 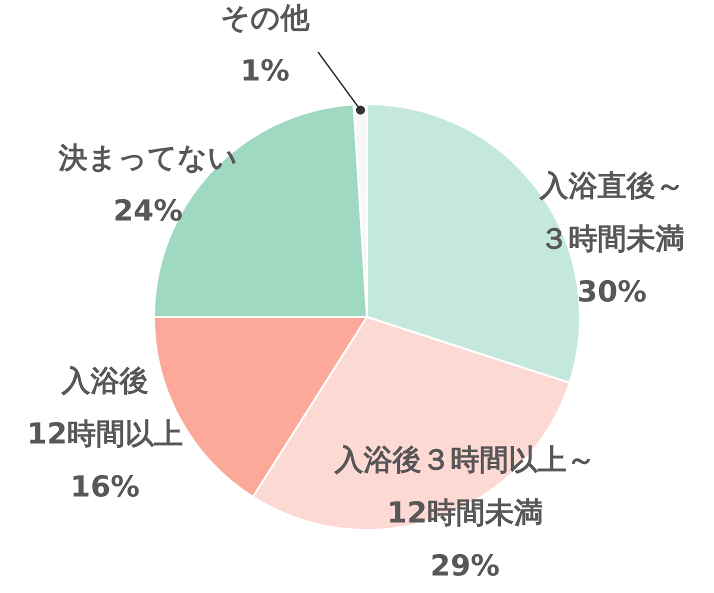 I want to click on slice-label: その他, so click(x=265, y=17).